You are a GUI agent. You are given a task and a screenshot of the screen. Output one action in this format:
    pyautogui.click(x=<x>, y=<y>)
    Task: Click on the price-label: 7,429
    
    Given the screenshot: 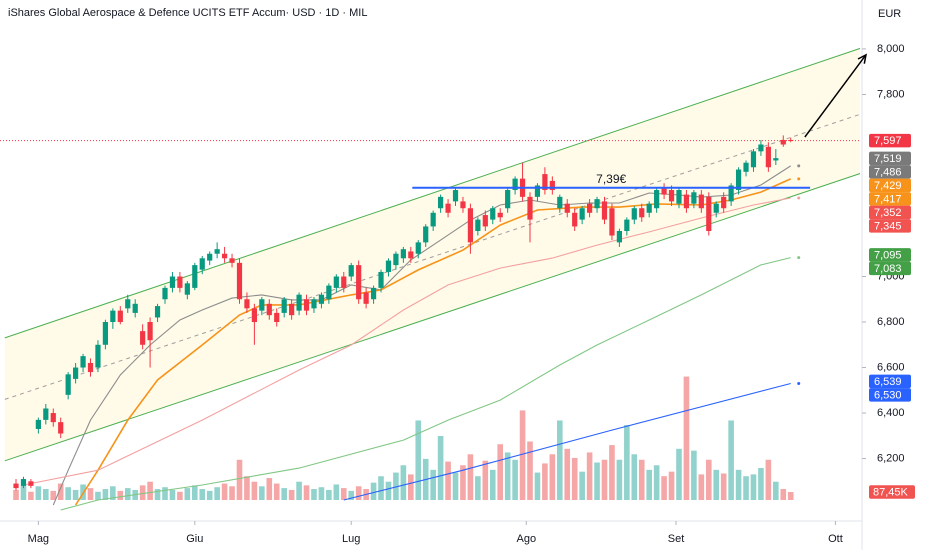 What is the action you would take?
    pyautogui.click(x=888, y=186)
    